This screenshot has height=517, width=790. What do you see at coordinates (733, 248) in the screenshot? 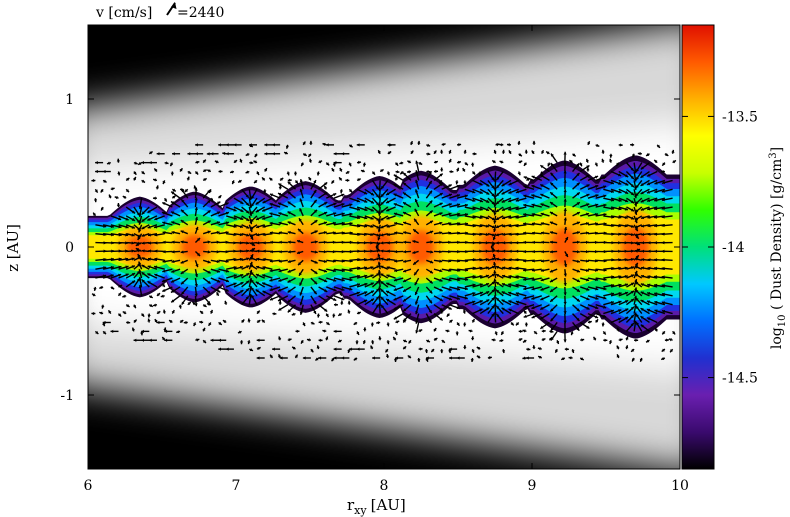
I see `colorbar-tick-label: -14` at bounding box center [733, 248].